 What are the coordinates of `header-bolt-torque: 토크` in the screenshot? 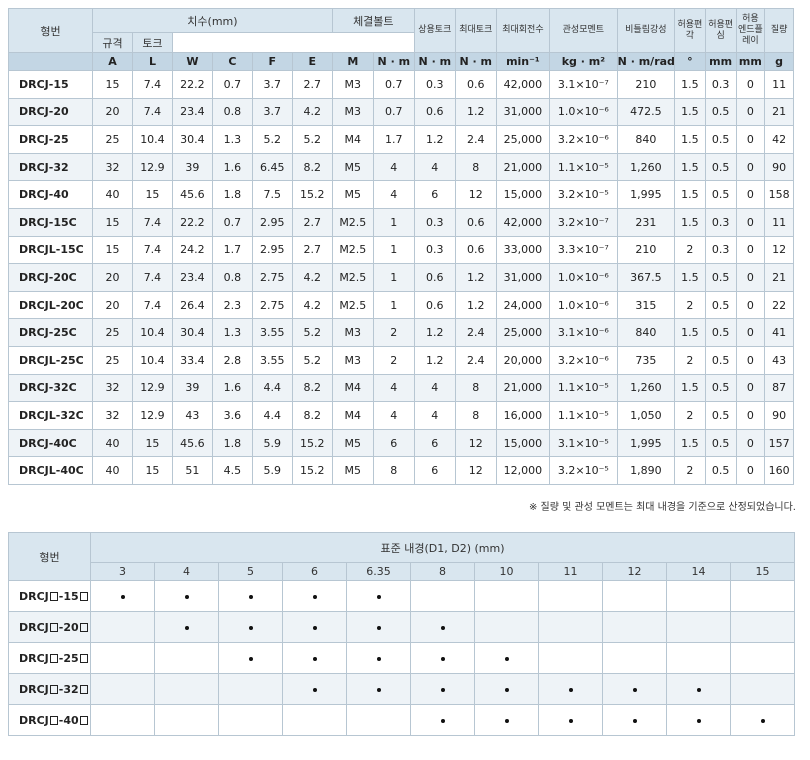 It's located at (152, 42).